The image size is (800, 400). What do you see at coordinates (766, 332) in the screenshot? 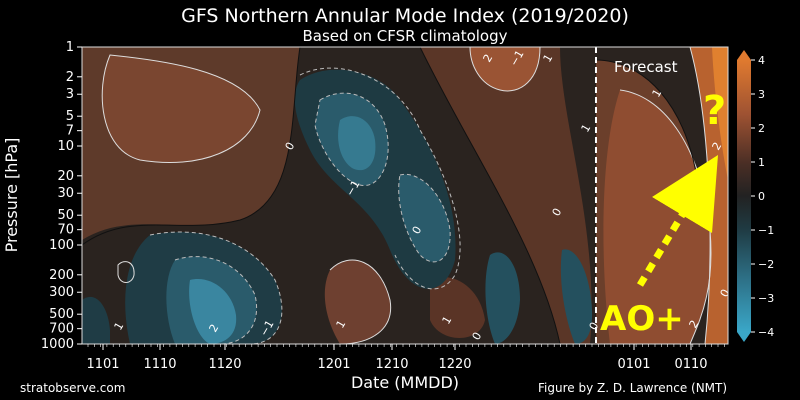
I see `colorbar-tick-label: −4` at bounding box center [766, 332].